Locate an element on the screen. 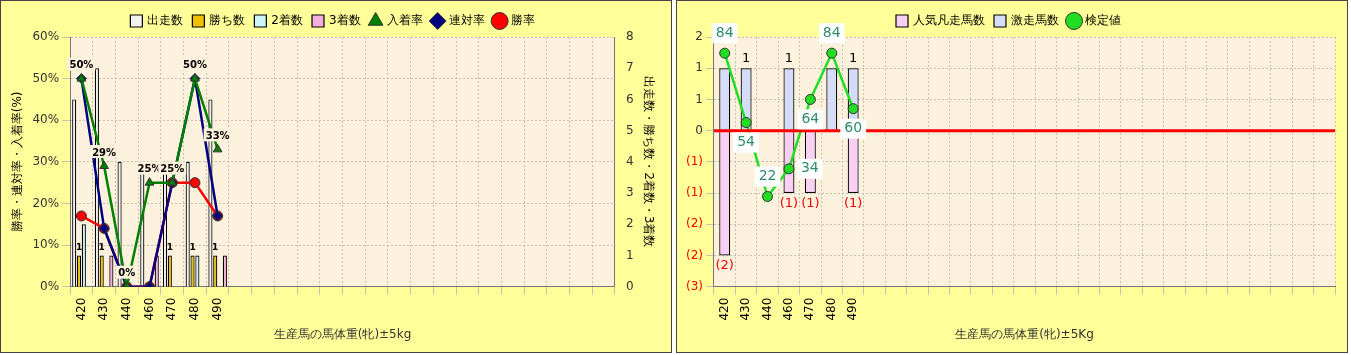 The image size is (1351, 355). y-tick-label: 30% is located at coordinates (46, 160).